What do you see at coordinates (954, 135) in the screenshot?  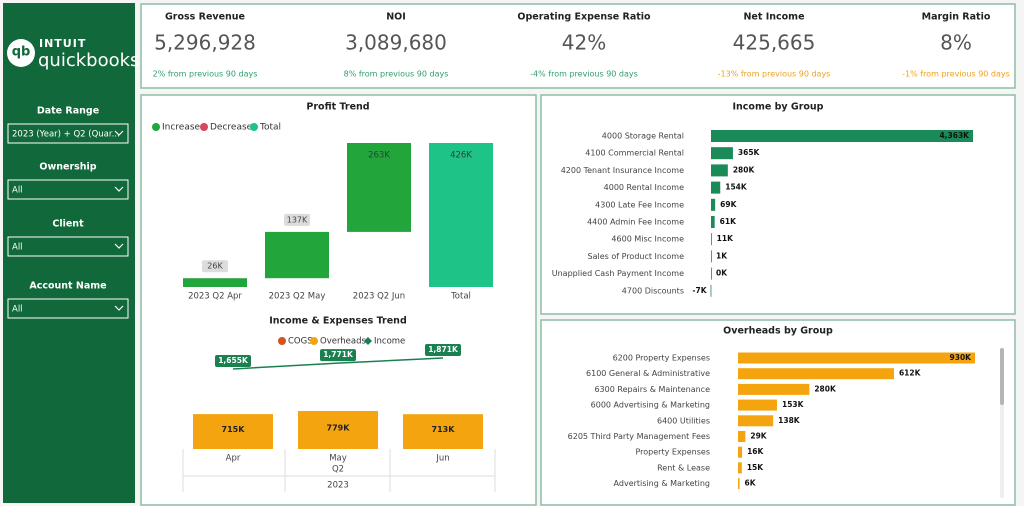 I see `value-label: 4,363K` at bounding box center [954, 135].